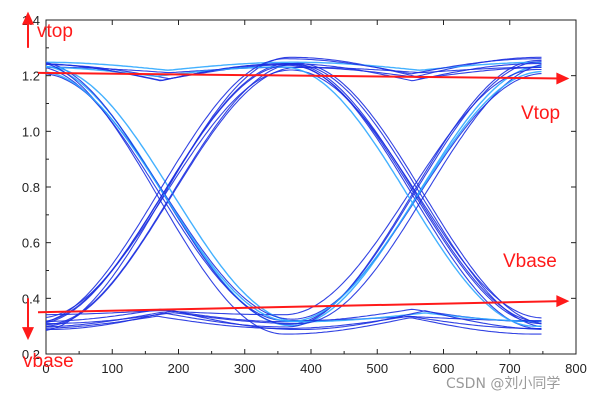 The height and width of the screenshot is (405, 596). Describe the element at coordinates (510, 368) in the screenshot. I see `x-tick-label: 700` at that location.